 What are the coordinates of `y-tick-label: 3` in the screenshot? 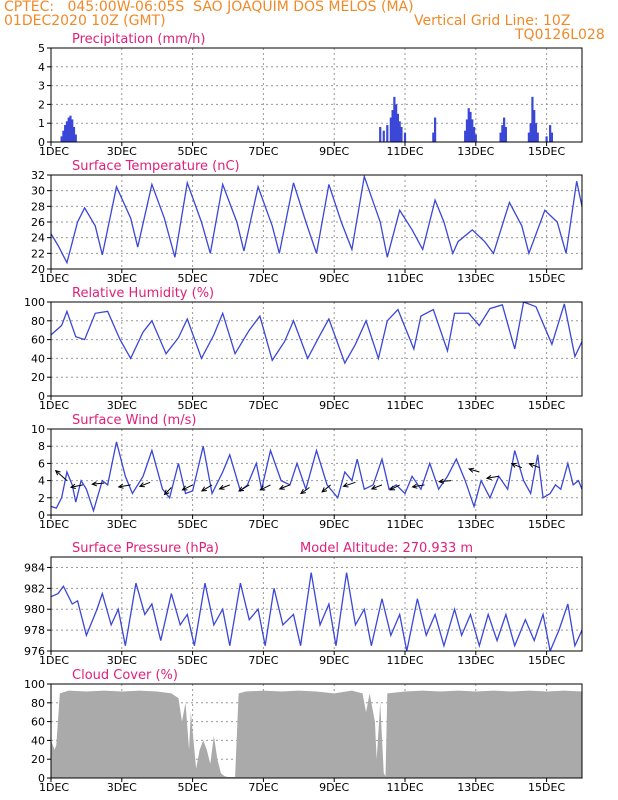 It's located at (41, 86).